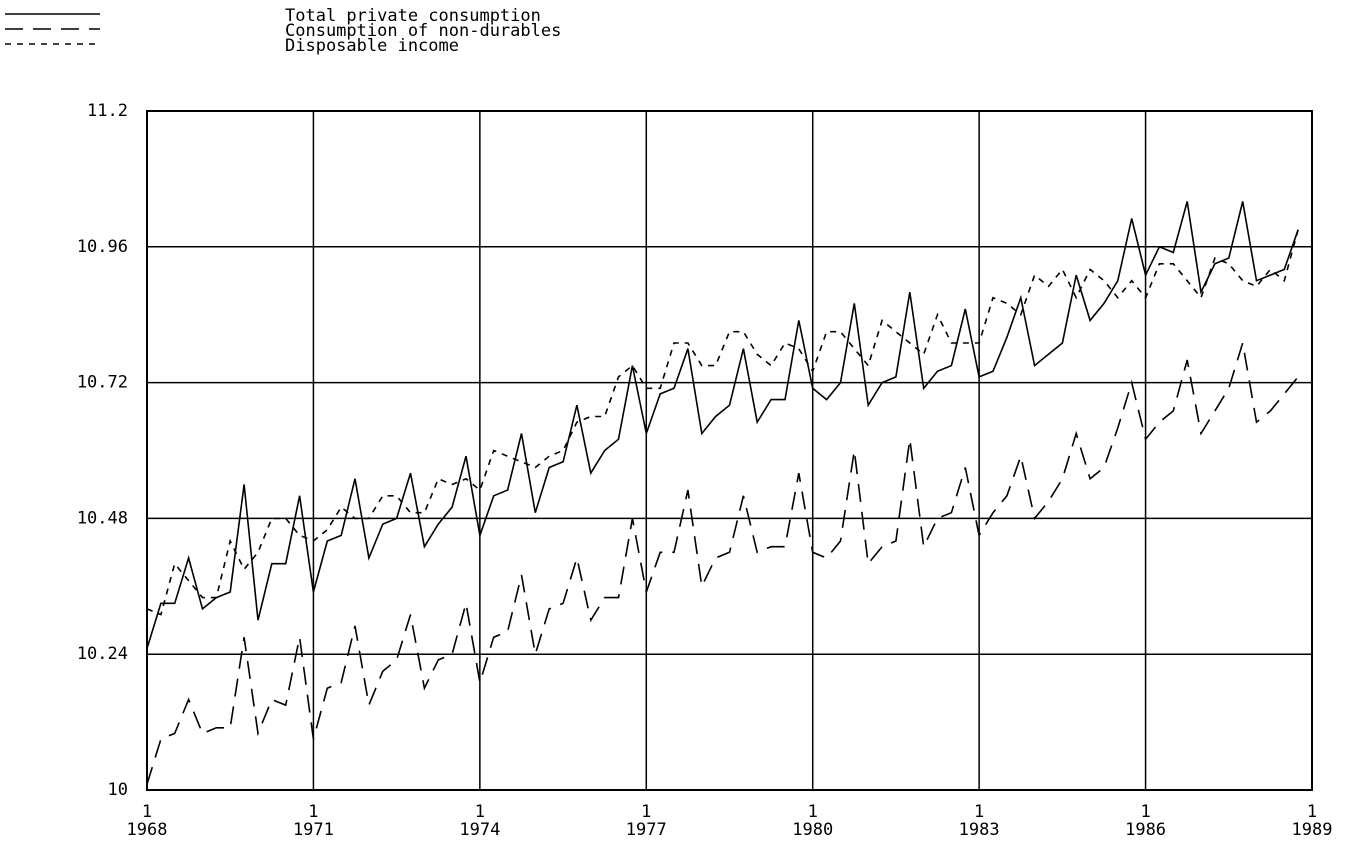 The image size is (1345, 861). I want to click on y-tick-label: 10.24, so click(102, 654).